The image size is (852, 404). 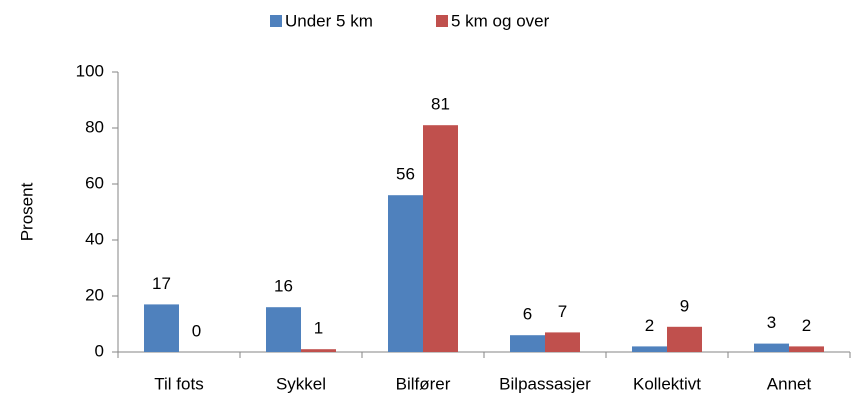 I want to click on data-label: 7, so click(x=562, y=311).